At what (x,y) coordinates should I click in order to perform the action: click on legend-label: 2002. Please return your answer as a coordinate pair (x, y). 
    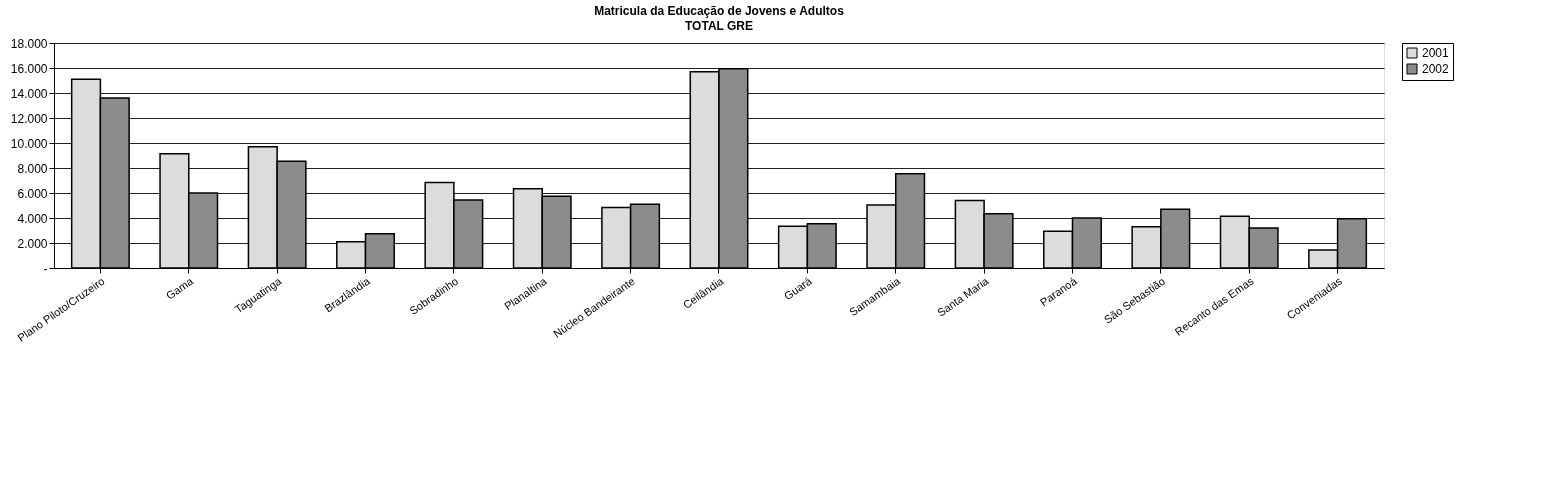
    Looking at the image, I should click on (1436, 69).